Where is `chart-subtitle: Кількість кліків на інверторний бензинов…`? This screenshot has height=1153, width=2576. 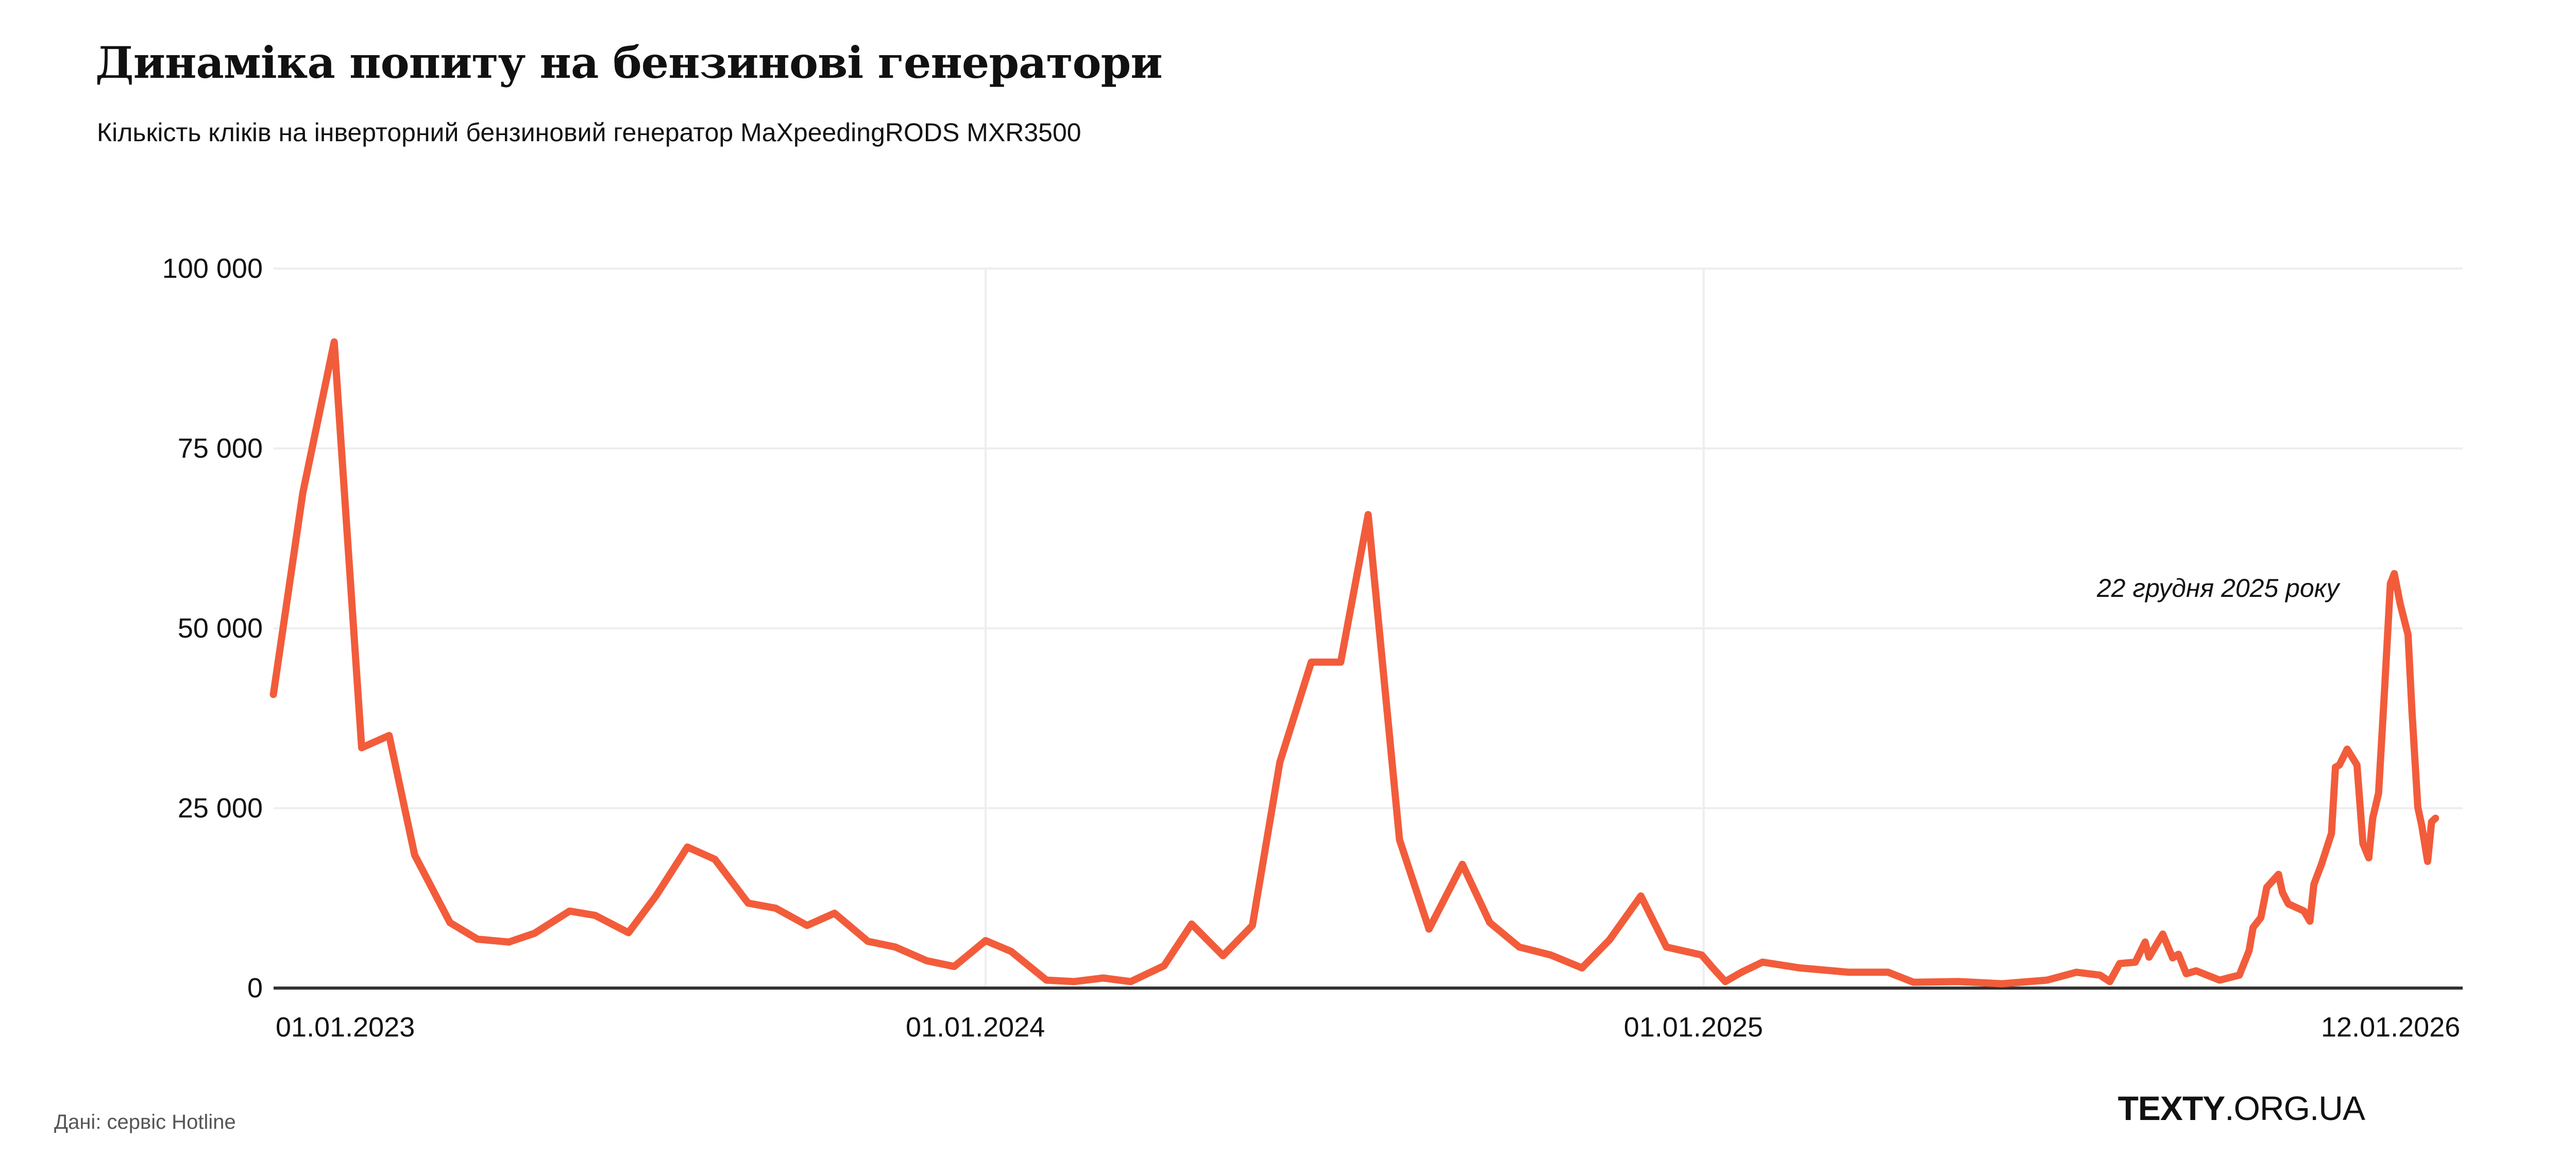
chart-subtitle: Кількість кліків на інверторний бензинов… is located at coordinates (589, 132).